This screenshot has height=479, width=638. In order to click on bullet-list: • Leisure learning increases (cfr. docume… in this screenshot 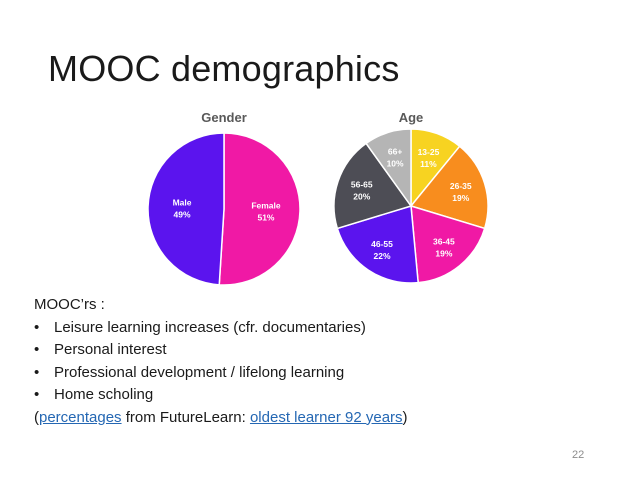, I will do `click(221, 362)`.